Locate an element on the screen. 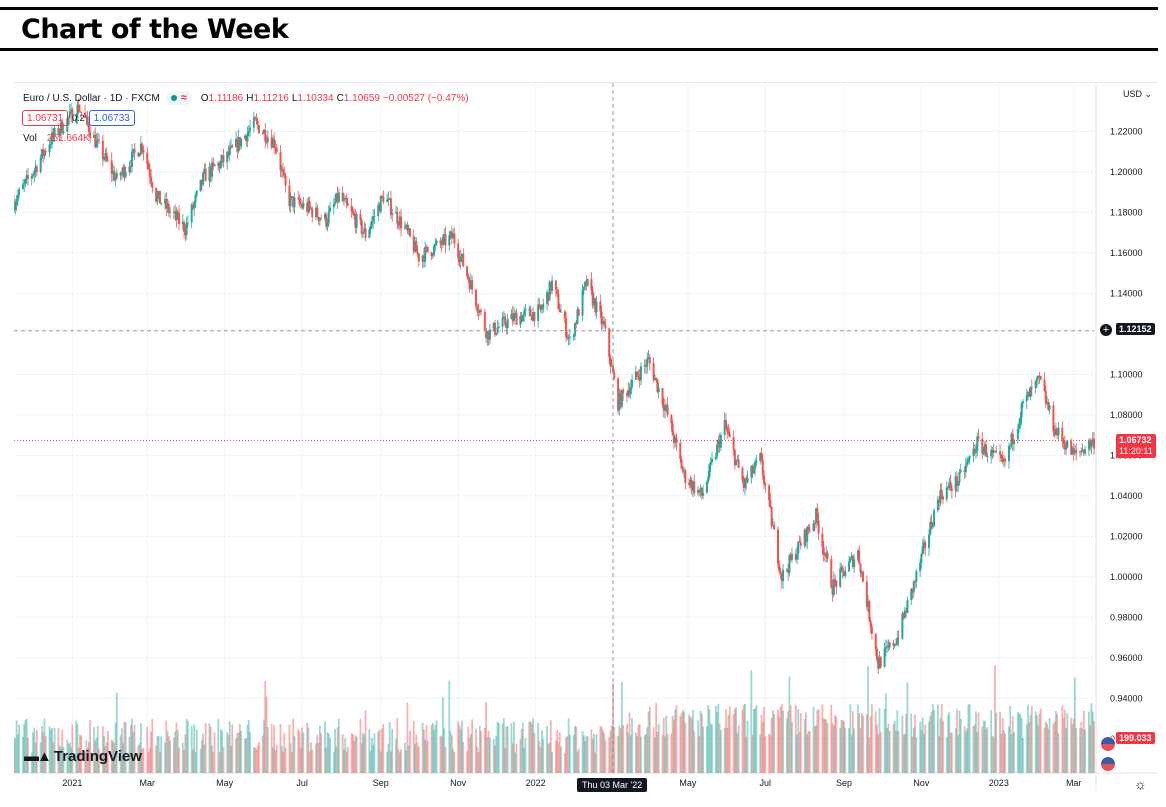  y-tick-label: 0.98000 is located at coordinates (1126, 617).